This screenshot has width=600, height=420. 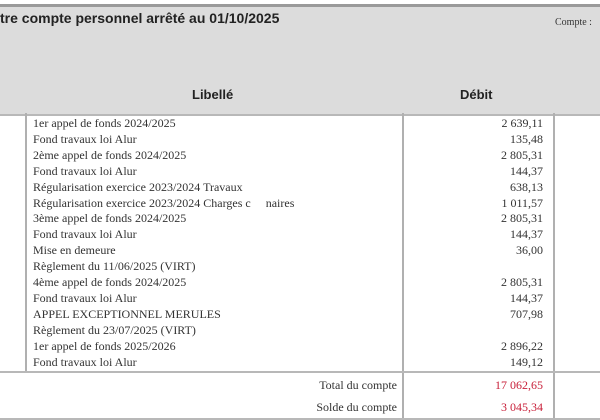 What do you see at coordinates (114, 266) in the screenshot?
I see `row-libelle: Règlement du 11/06/2025 (VIRT)` at bounding box center [114, 266].